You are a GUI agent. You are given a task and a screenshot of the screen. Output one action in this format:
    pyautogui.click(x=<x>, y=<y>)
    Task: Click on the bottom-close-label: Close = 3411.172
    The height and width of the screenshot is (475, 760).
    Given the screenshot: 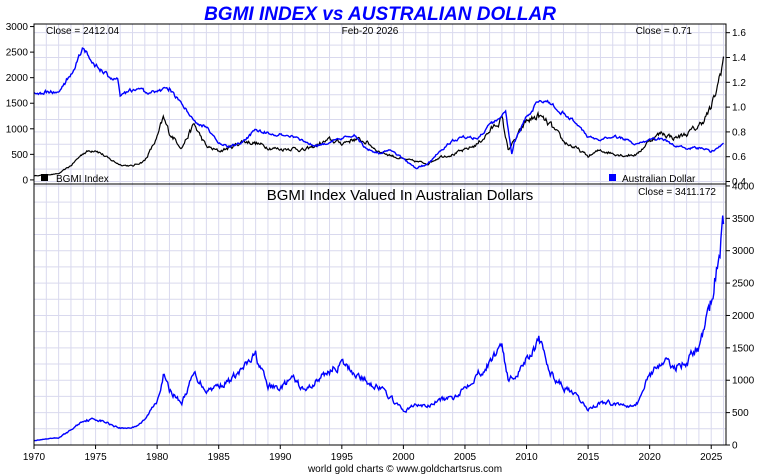 What is the action you would take?
    pyautogui.click(x=677, y=192)
    